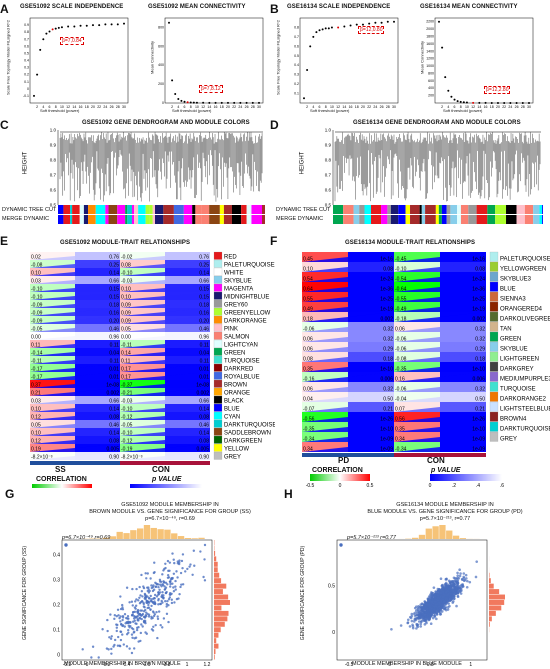 Image resolution: width=550 pixels, height=669 pixels. What do you see at coordinates (386, 380) in the screenshot?
I see `pvalue-value: 0.006` at bounding box center [386, 380].